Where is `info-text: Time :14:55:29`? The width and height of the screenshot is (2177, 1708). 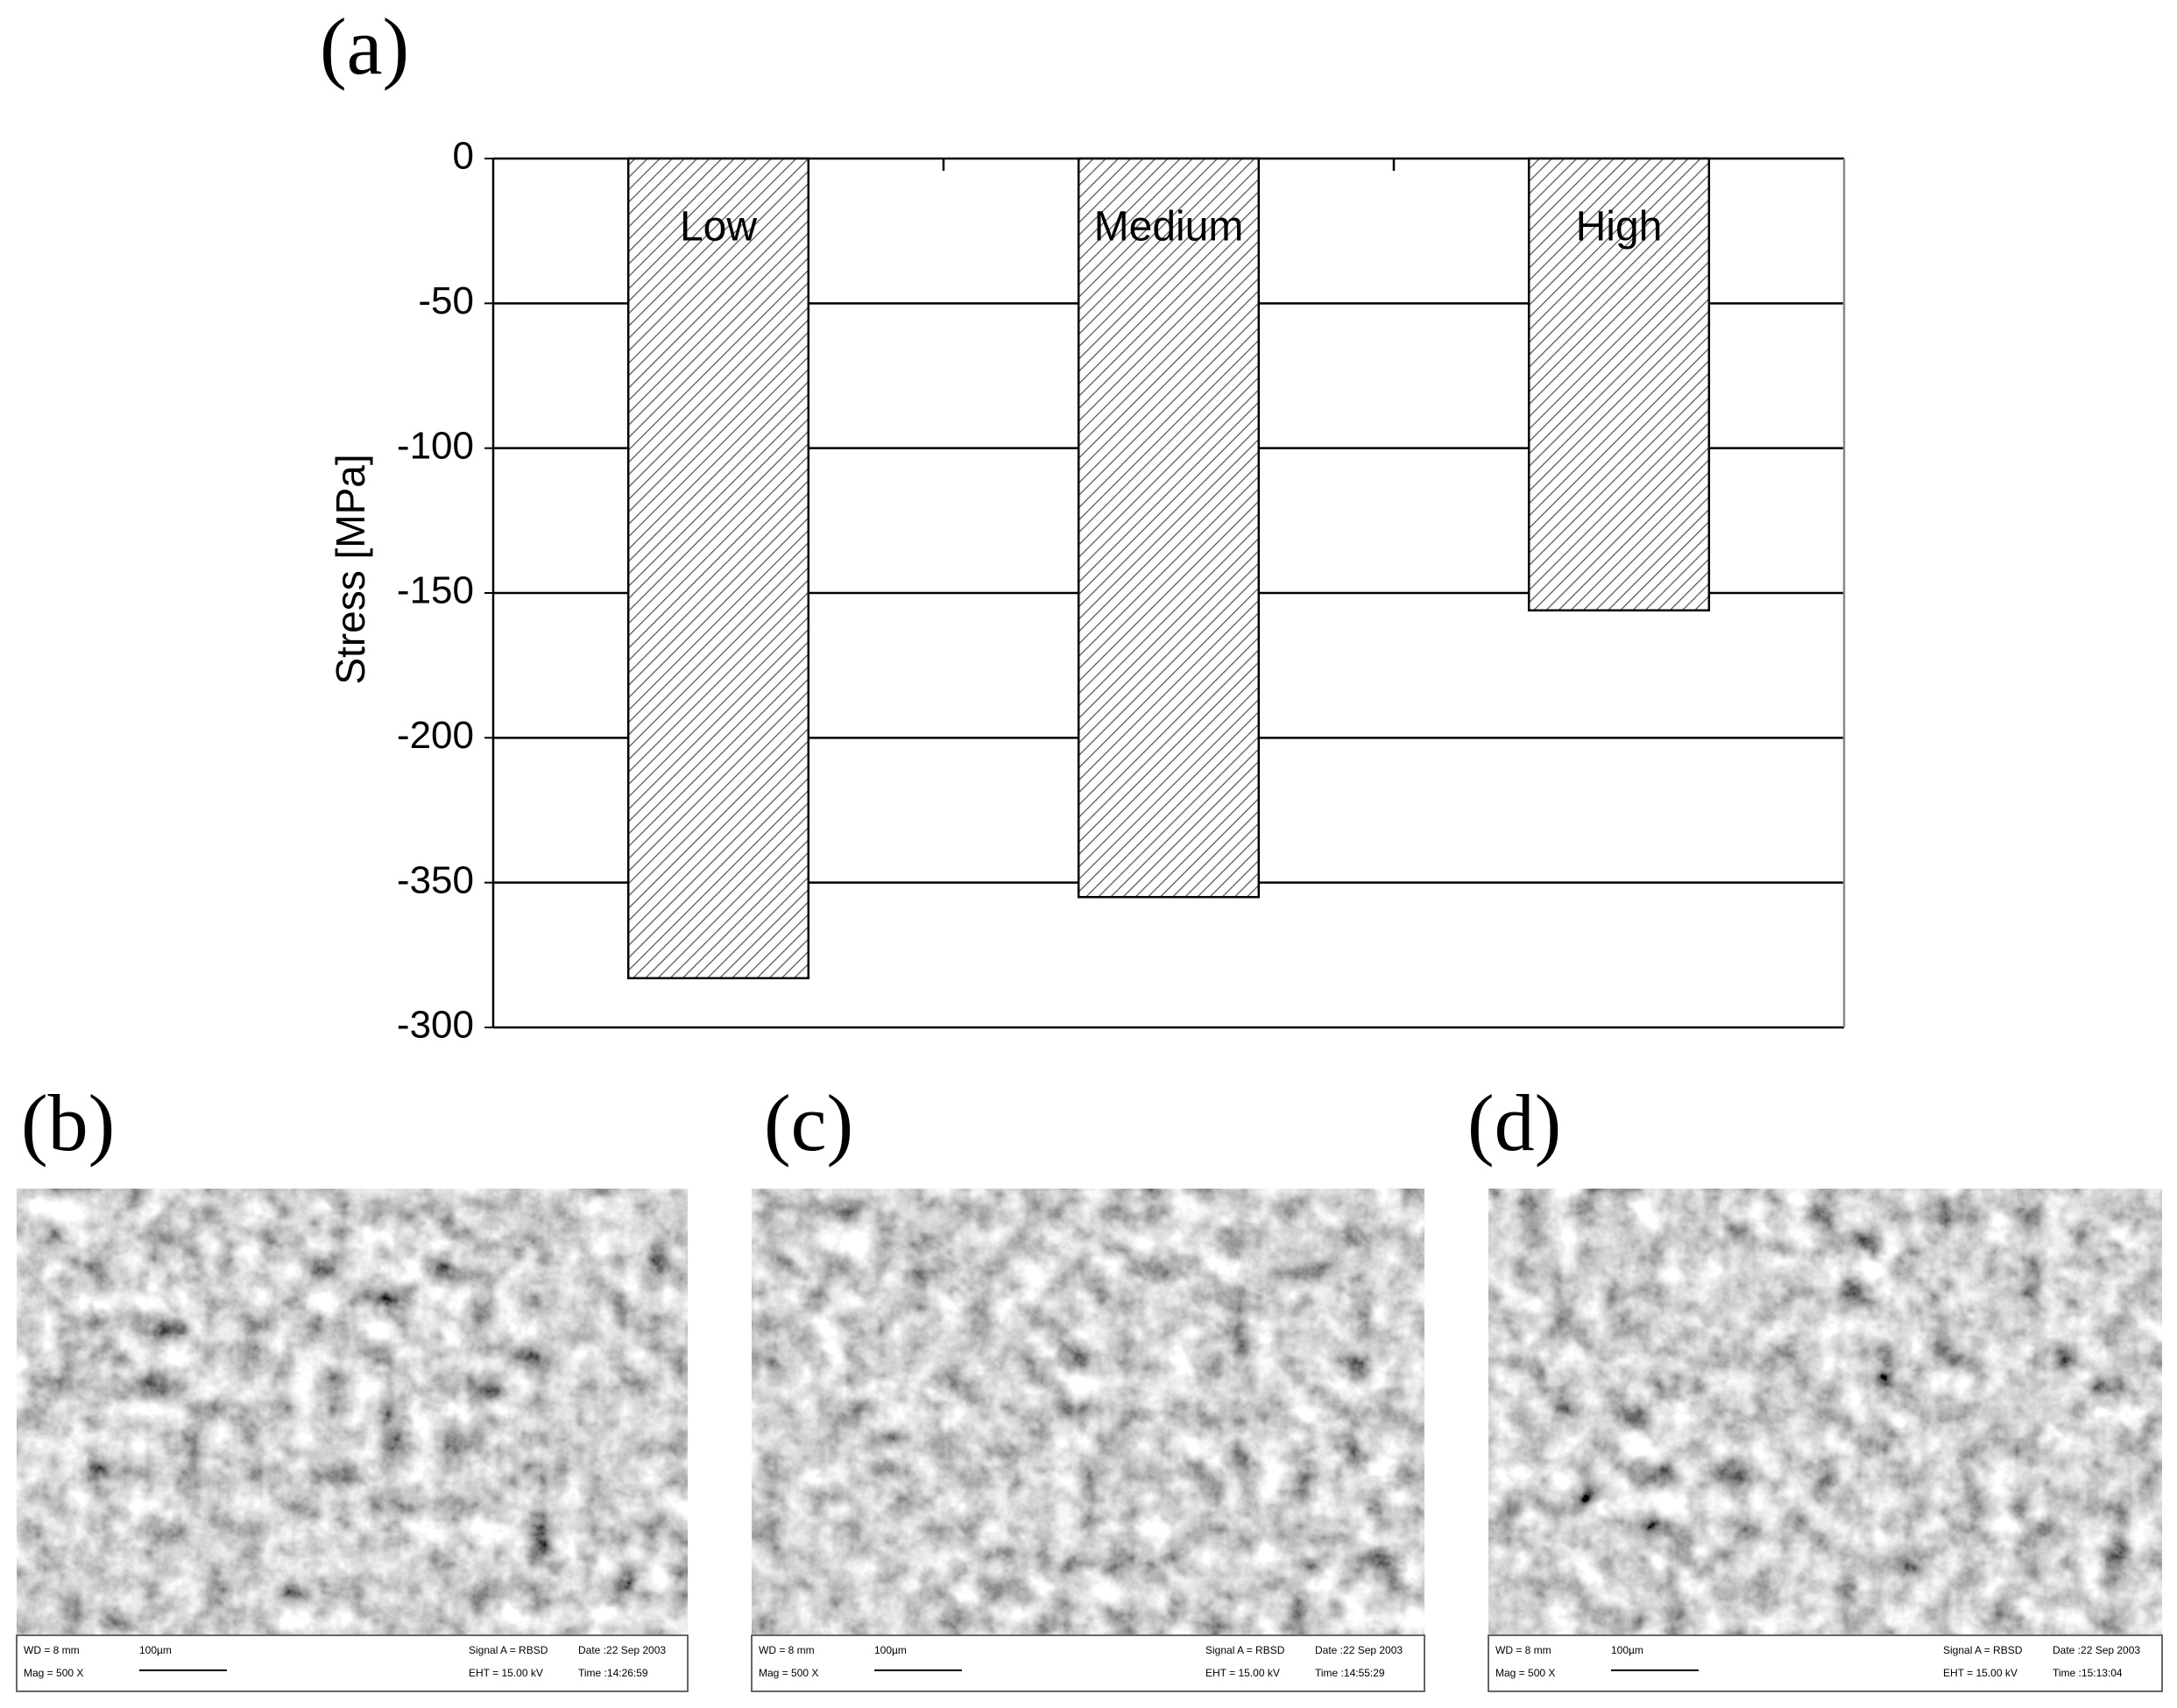 info-text: Time :14:55:29 is located at coordinates (1350, 1673).